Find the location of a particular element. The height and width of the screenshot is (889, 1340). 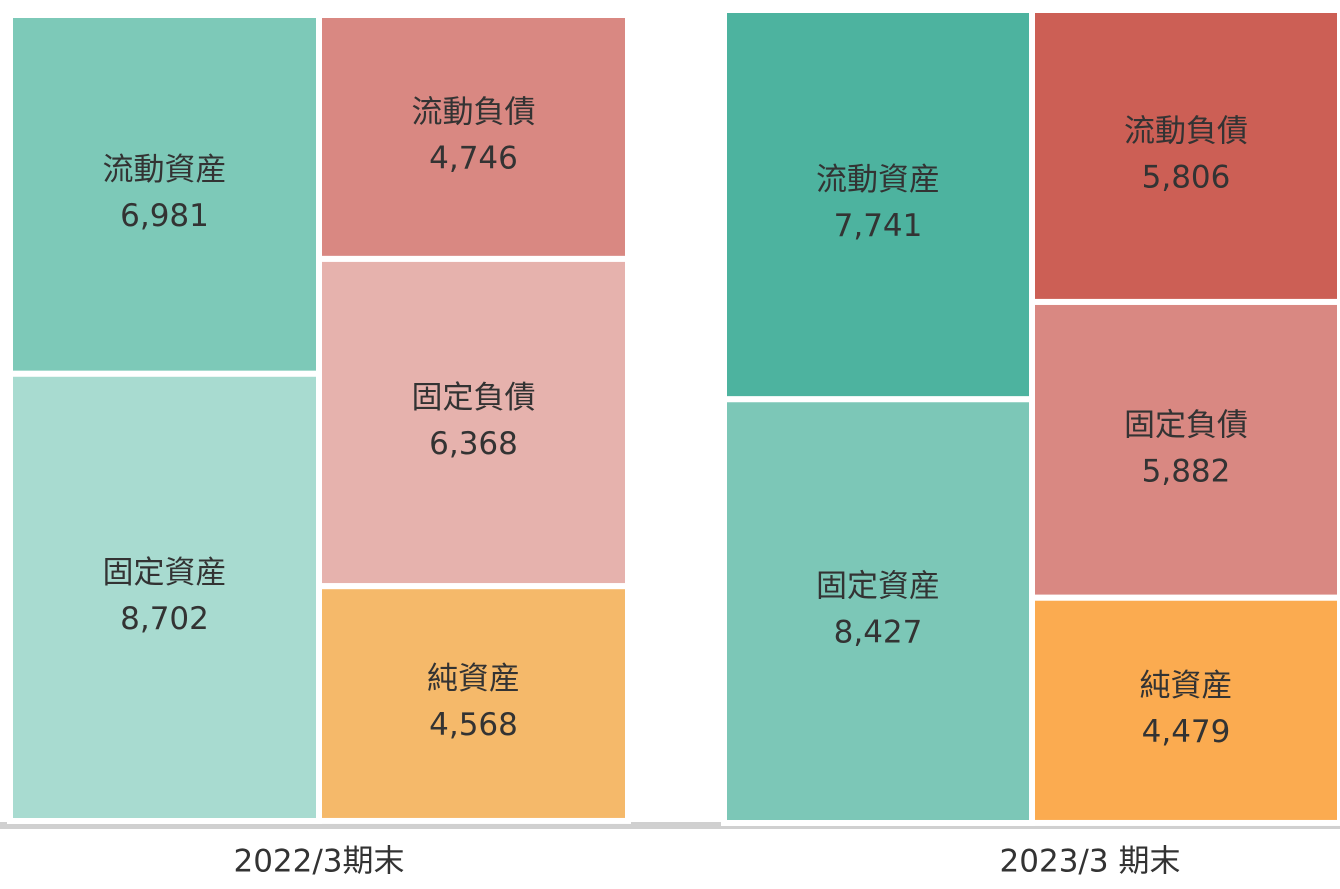

chart-title: 2022/3期末 is located at coordinates (318, 862).